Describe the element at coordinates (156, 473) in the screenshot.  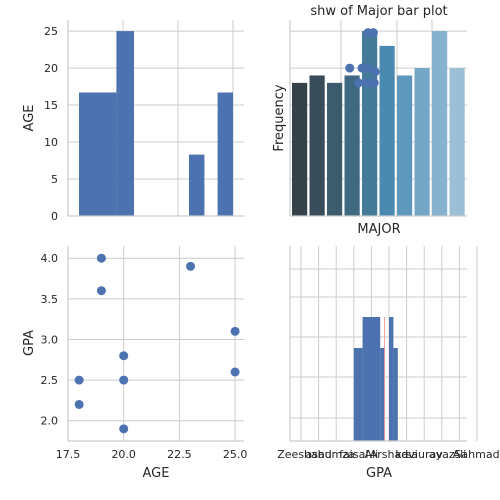
I see `p3-x-axis-label: AGE` at that location.